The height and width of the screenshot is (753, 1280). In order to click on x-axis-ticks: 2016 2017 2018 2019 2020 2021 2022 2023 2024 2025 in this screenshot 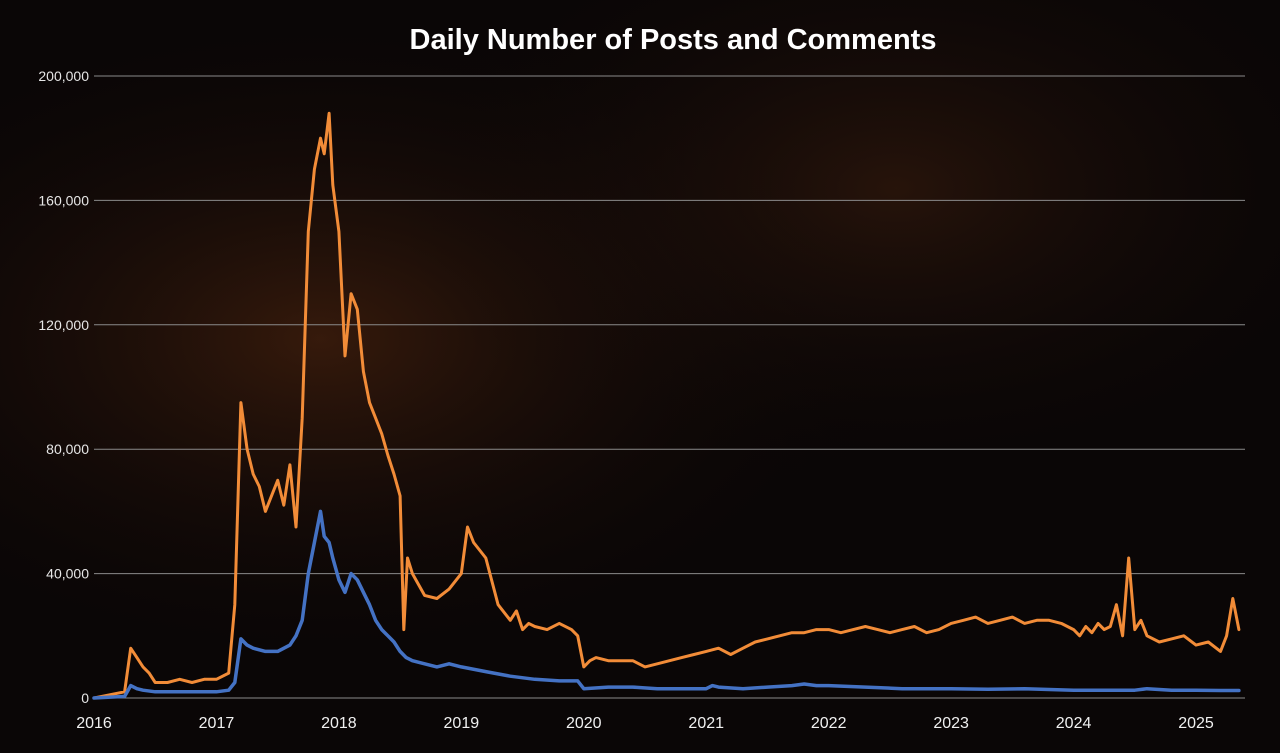, I will do `click(645, 723)`.